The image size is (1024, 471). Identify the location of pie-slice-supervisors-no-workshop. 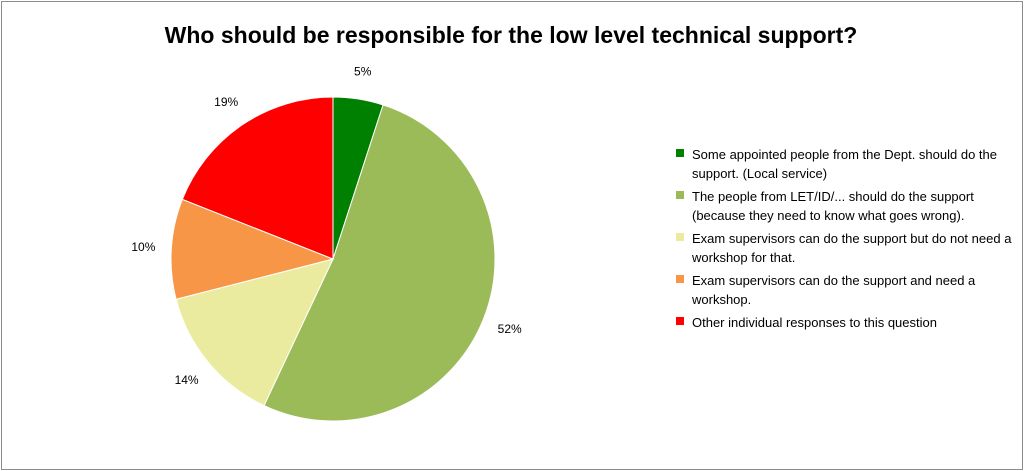
(254, 332).